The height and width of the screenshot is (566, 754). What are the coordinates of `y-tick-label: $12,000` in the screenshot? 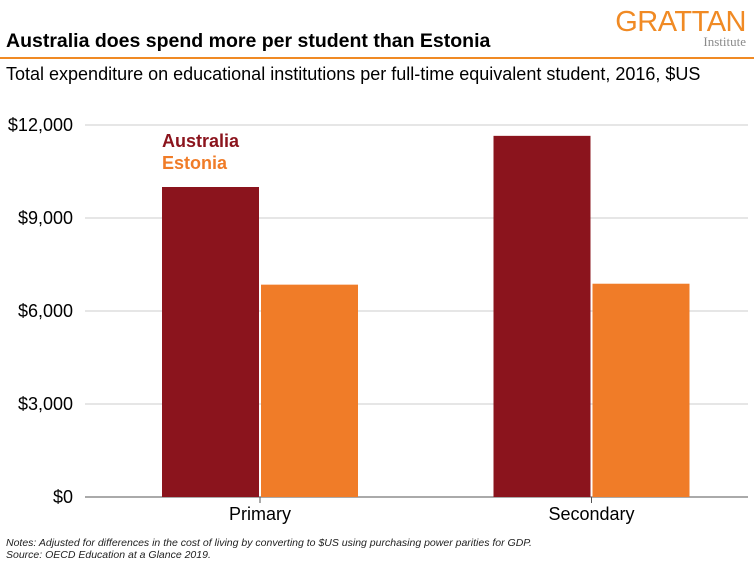 It's located at (40, 125).